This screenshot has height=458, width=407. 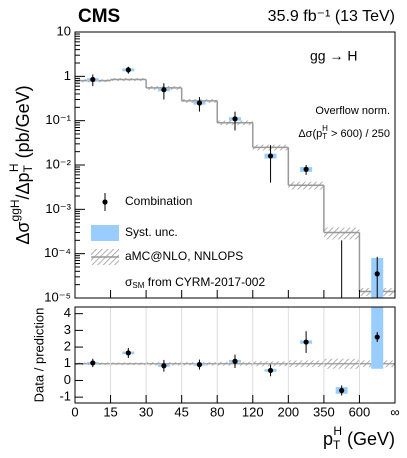 What do you see at coordinates (359, 134) in the screenshot?
I see `text-part: > 600) / 250` at bounding box center [359, 134].